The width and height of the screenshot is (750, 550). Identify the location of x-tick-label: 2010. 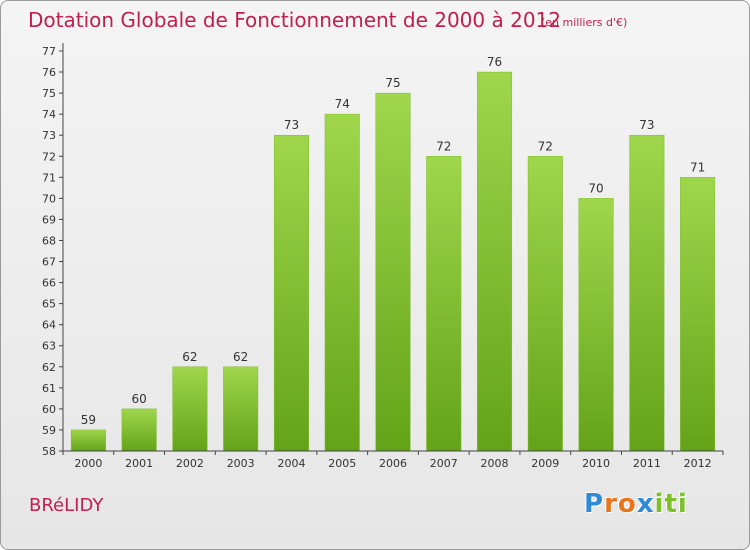
(596, 463).